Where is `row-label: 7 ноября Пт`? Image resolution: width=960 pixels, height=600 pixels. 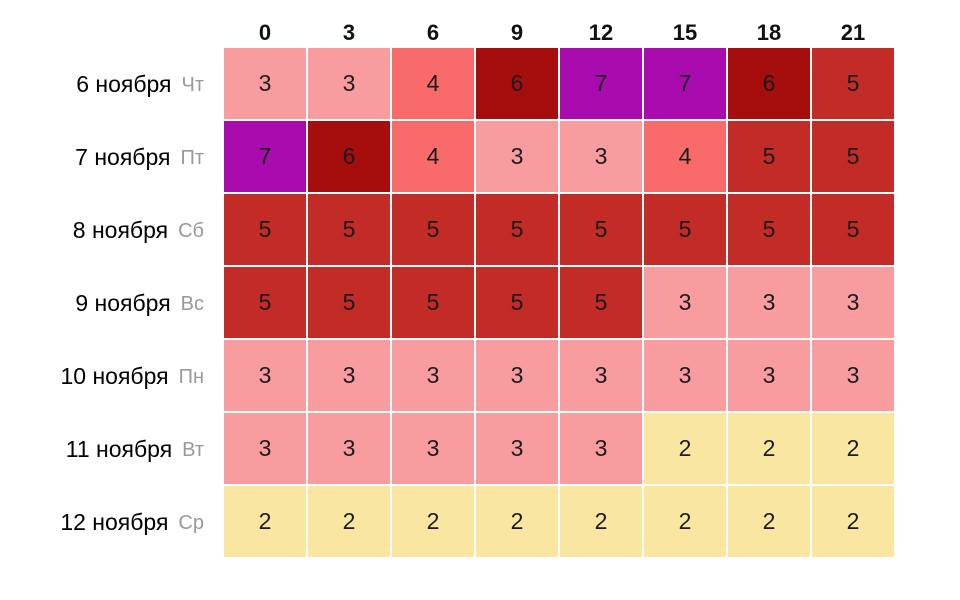
row-label: 7 ноября Пт is located at coordinates (112, 157).